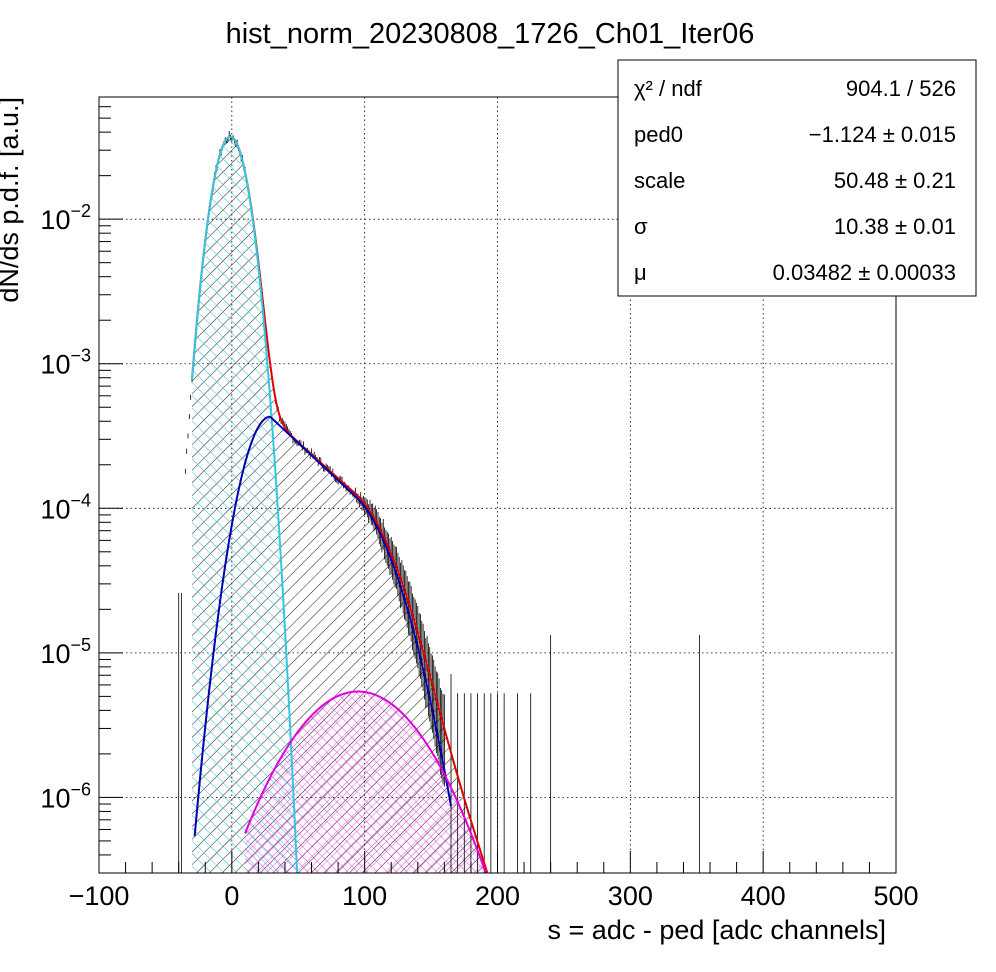 The image size is (996, 972). Describe the element at coordinates (12, 200) in the screenshot. I see `y-axis-label: dN/ds p.d.f. [a.u.]` at that location.